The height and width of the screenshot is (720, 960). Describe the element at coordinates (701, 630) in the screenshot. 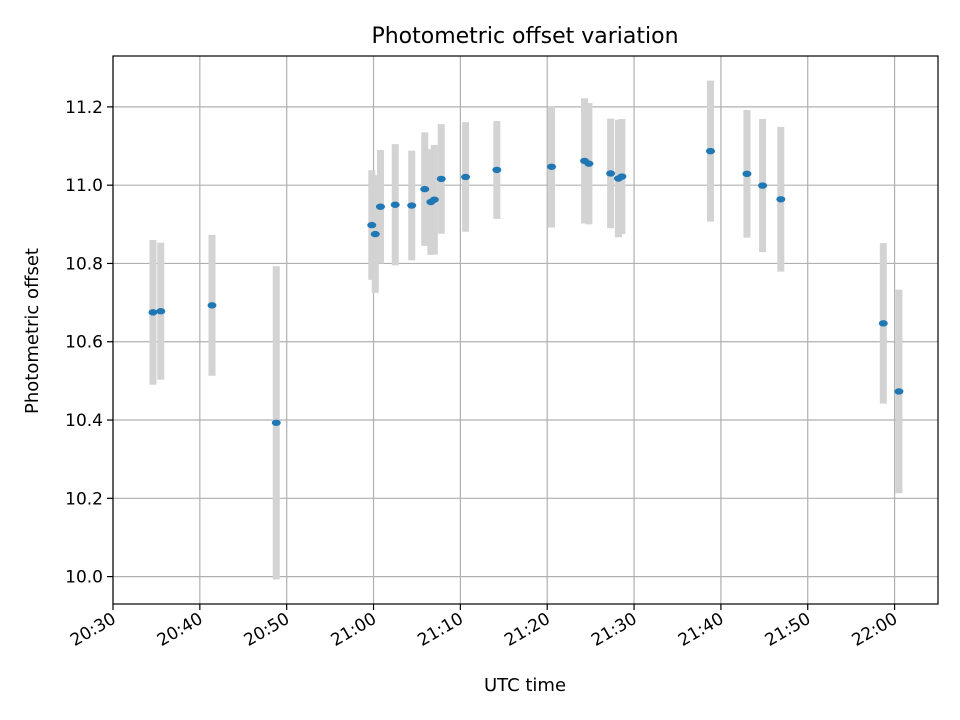

I see `x-tick-label: 21:40` at that location.